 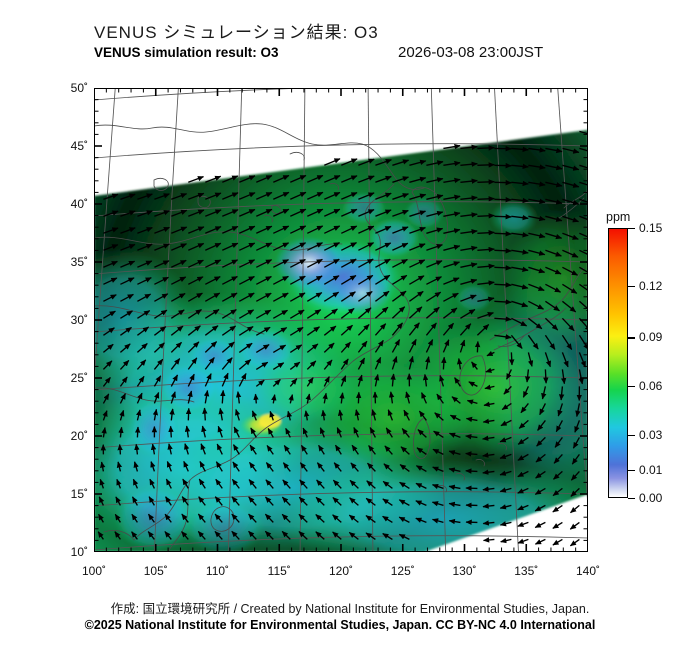 I want to click on colorbar-tick-label: 0.06, so click(x=651, y=385).